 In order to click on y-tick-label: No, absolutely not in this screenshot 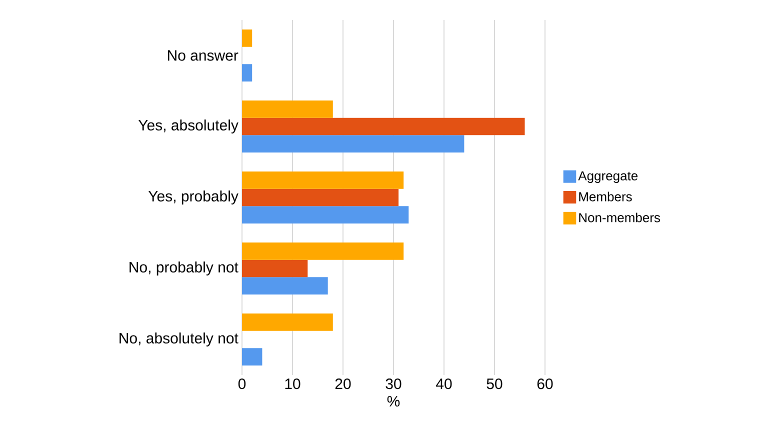, I will do `click(179, 339)`.